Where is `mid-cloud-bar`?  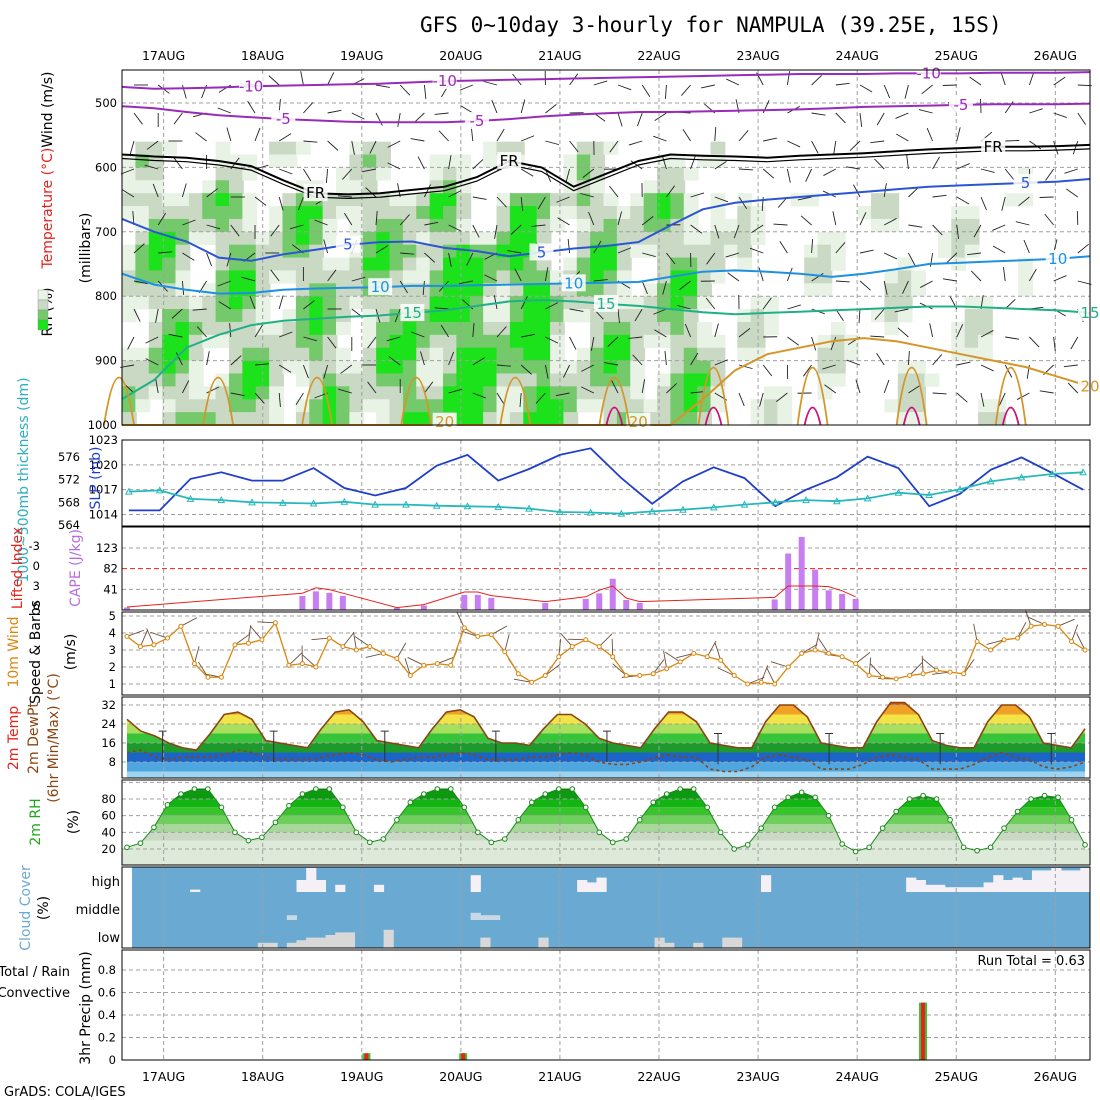 mid-cloud-bar is located at coordinates (485, 917).